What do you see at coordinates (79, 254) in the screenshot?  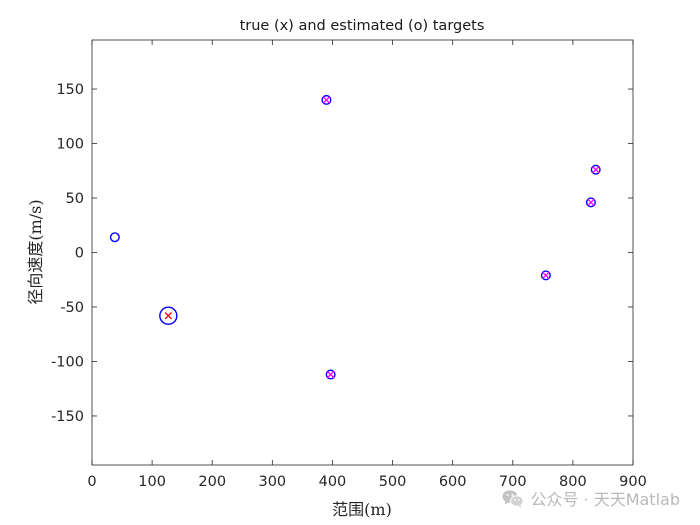 I see `y-tick-label-0: 0` at bounding box center [79, 254].